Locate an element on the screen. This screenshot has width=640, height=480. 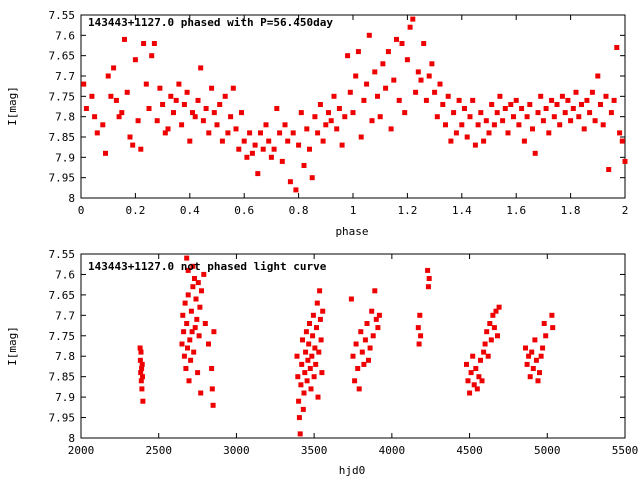
x-tick-label: 0.6 is located at coordinates (244, 210).